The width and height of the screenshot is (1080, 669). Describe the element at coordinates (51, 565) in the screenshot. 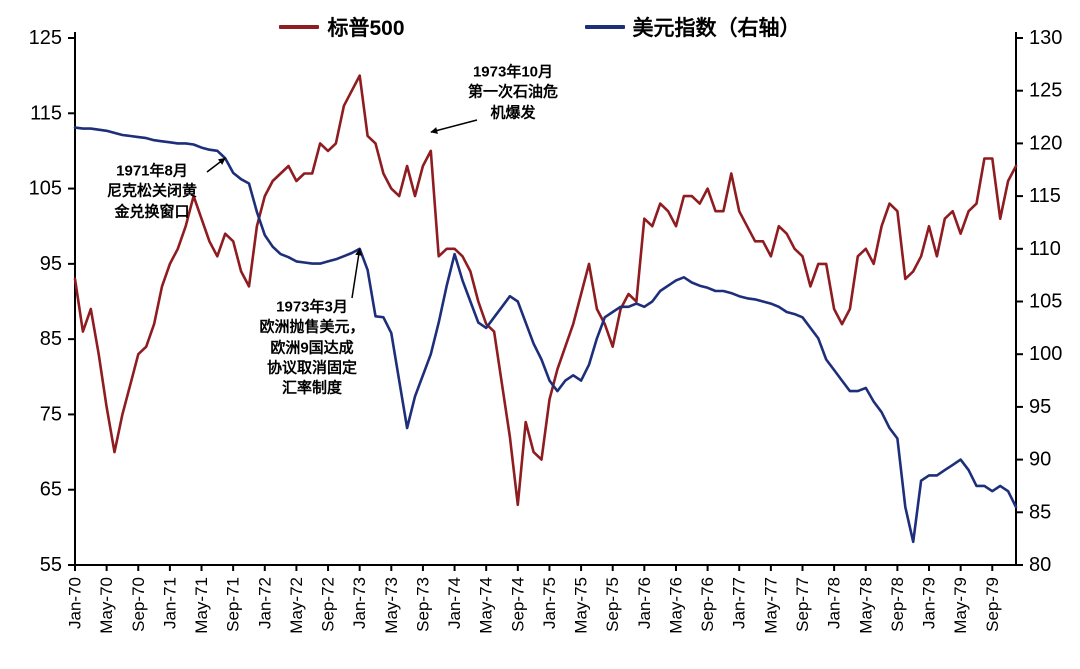

I see `left-axis-tick-label: 55` at that location.